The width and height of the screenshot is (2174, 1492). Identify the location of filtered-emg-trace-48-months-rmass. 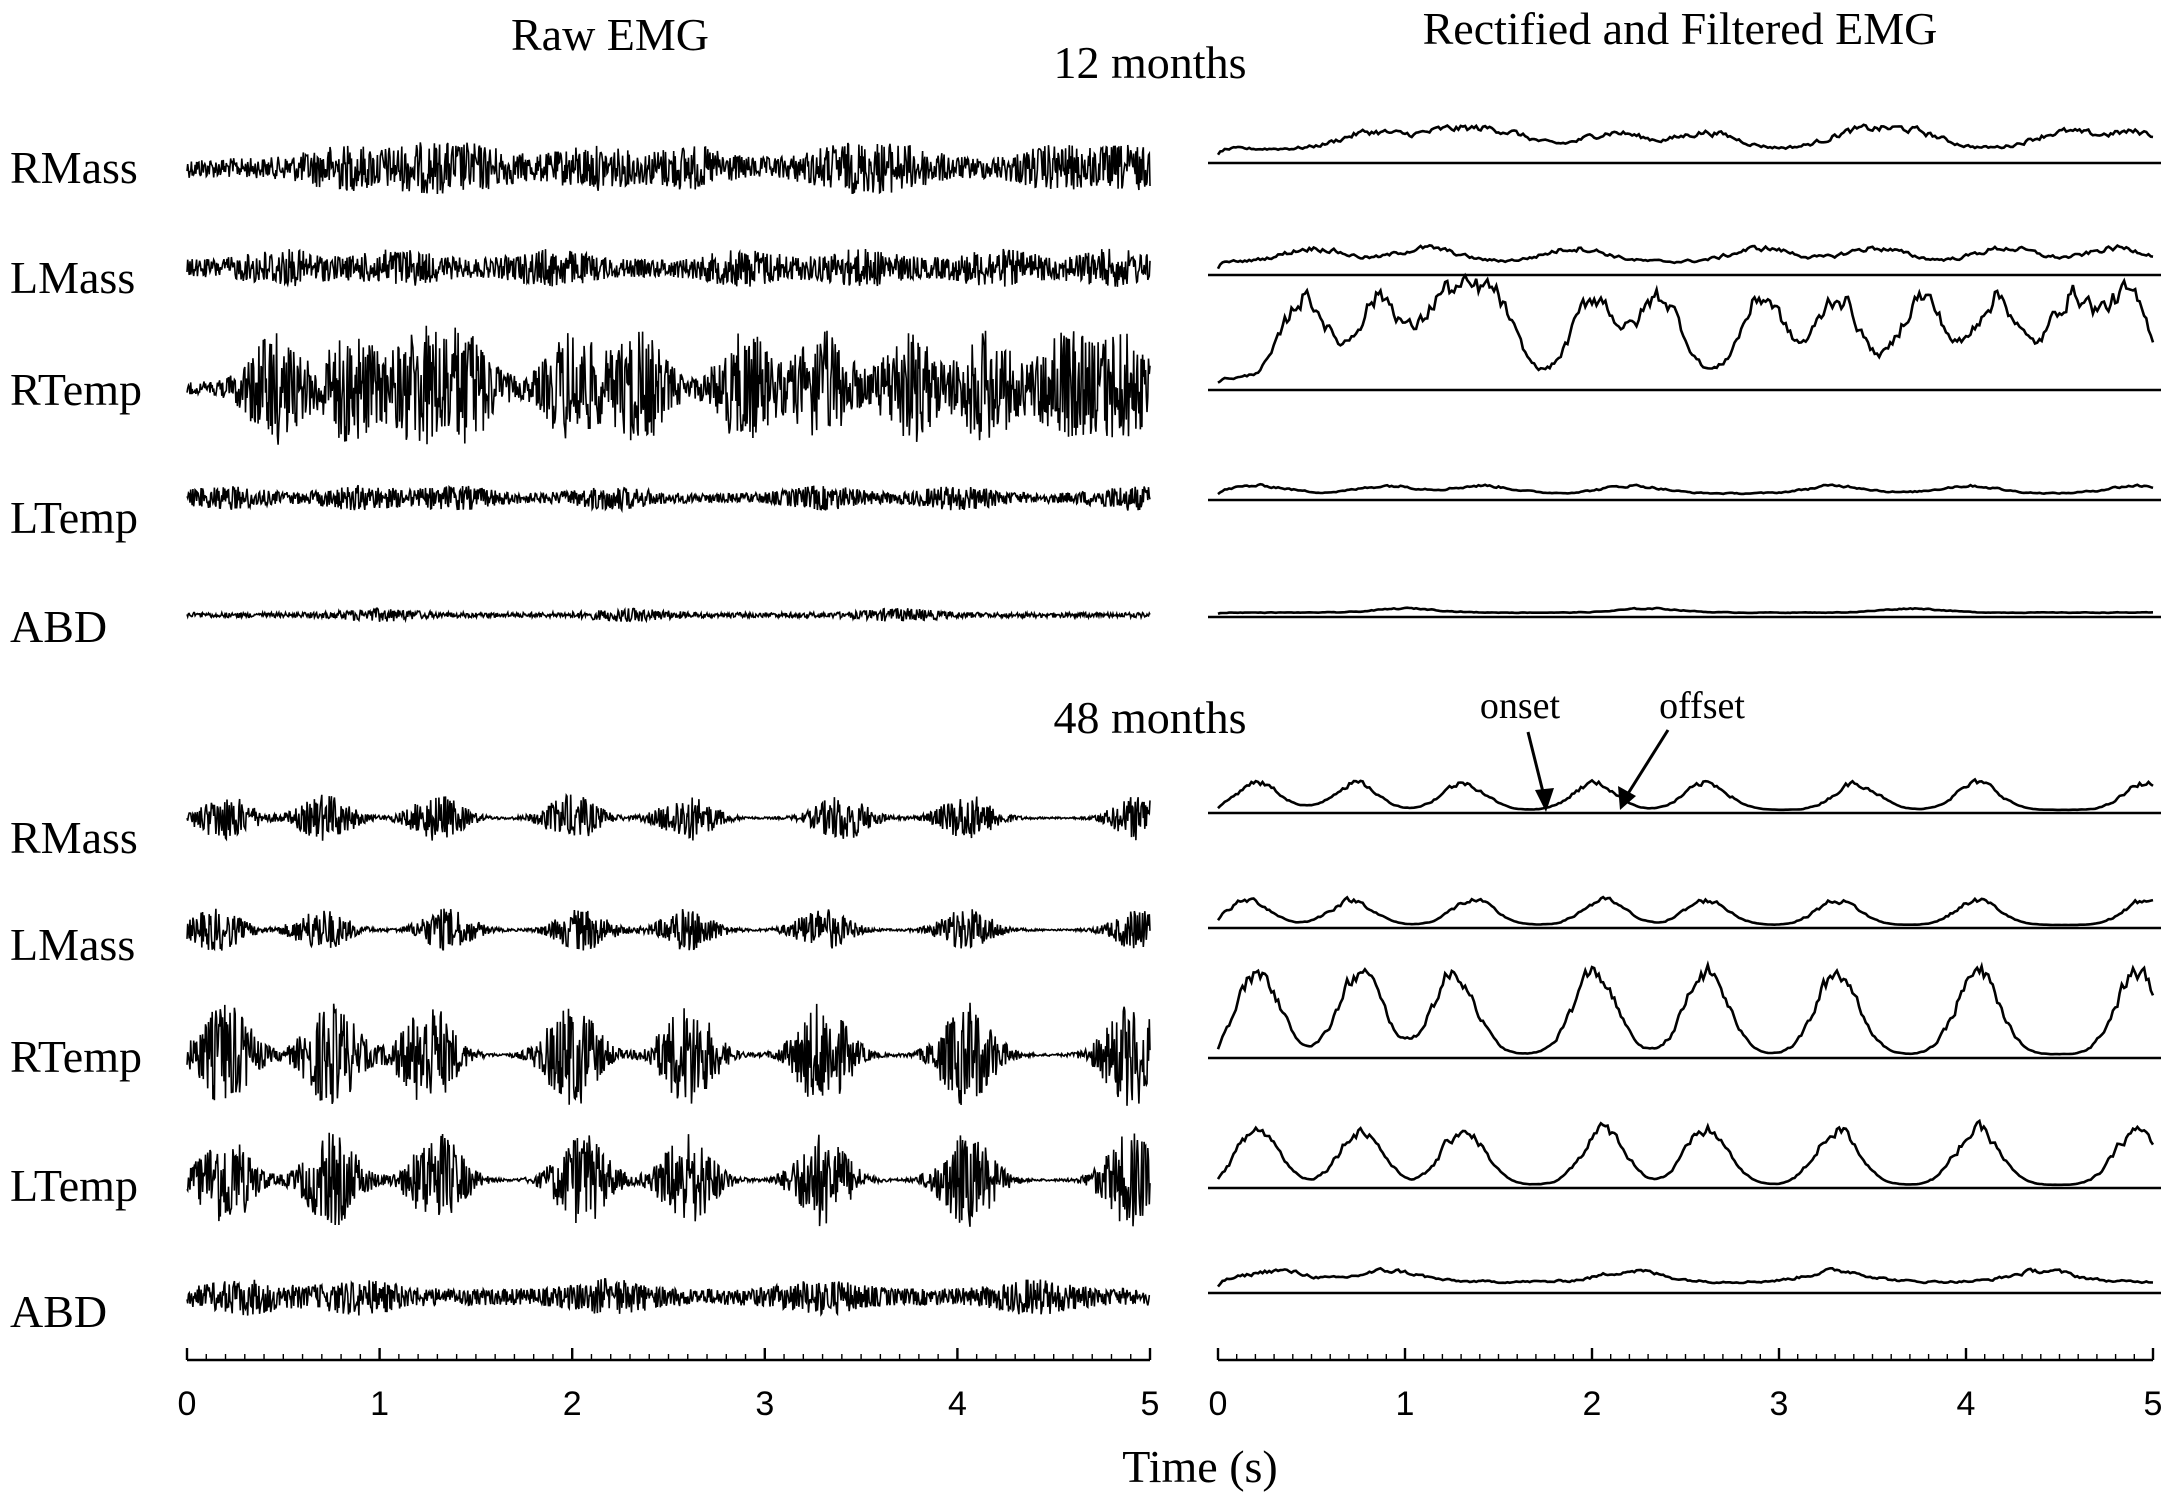
(1685, 794).